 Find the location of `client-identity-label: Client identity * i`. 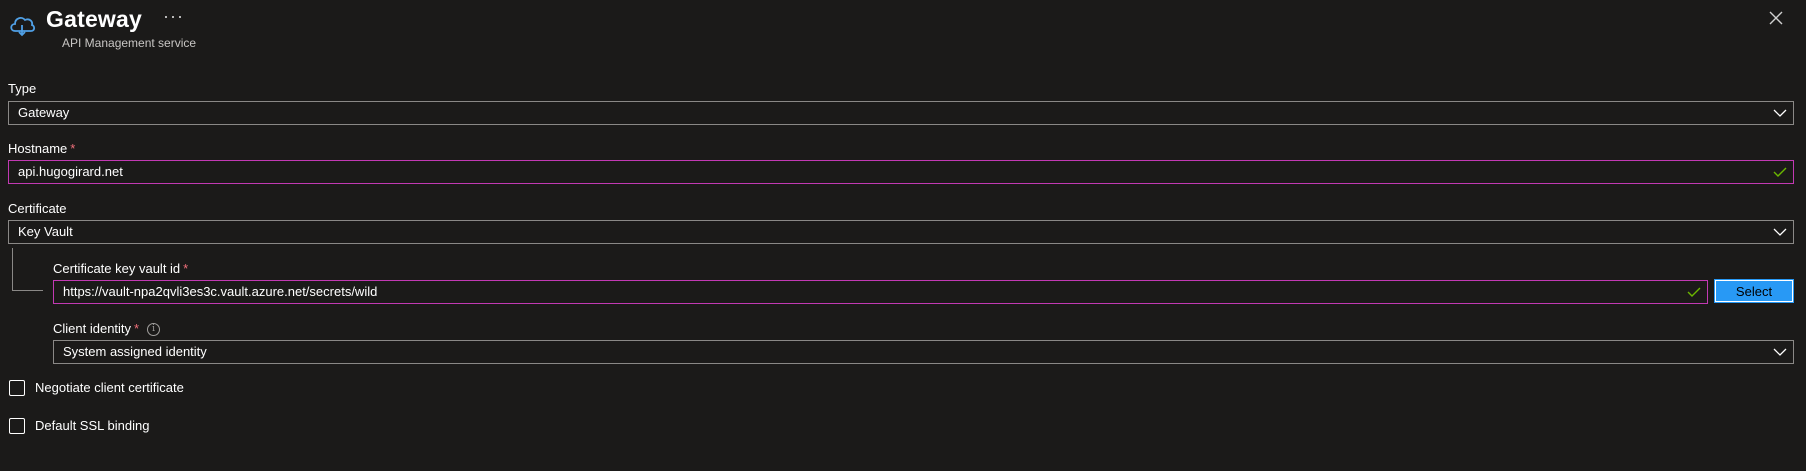

client-identity-label: Client identity * i is located at coordinates (107, 329).